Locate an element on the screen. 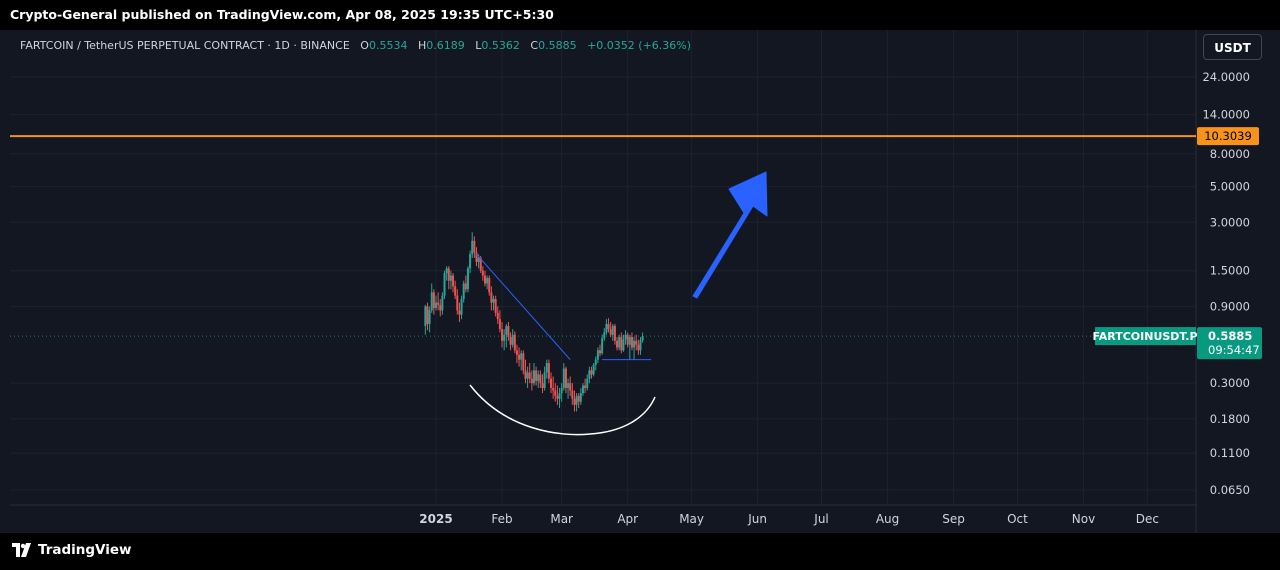  level-price-tag is located at coordinates (1228, 136).